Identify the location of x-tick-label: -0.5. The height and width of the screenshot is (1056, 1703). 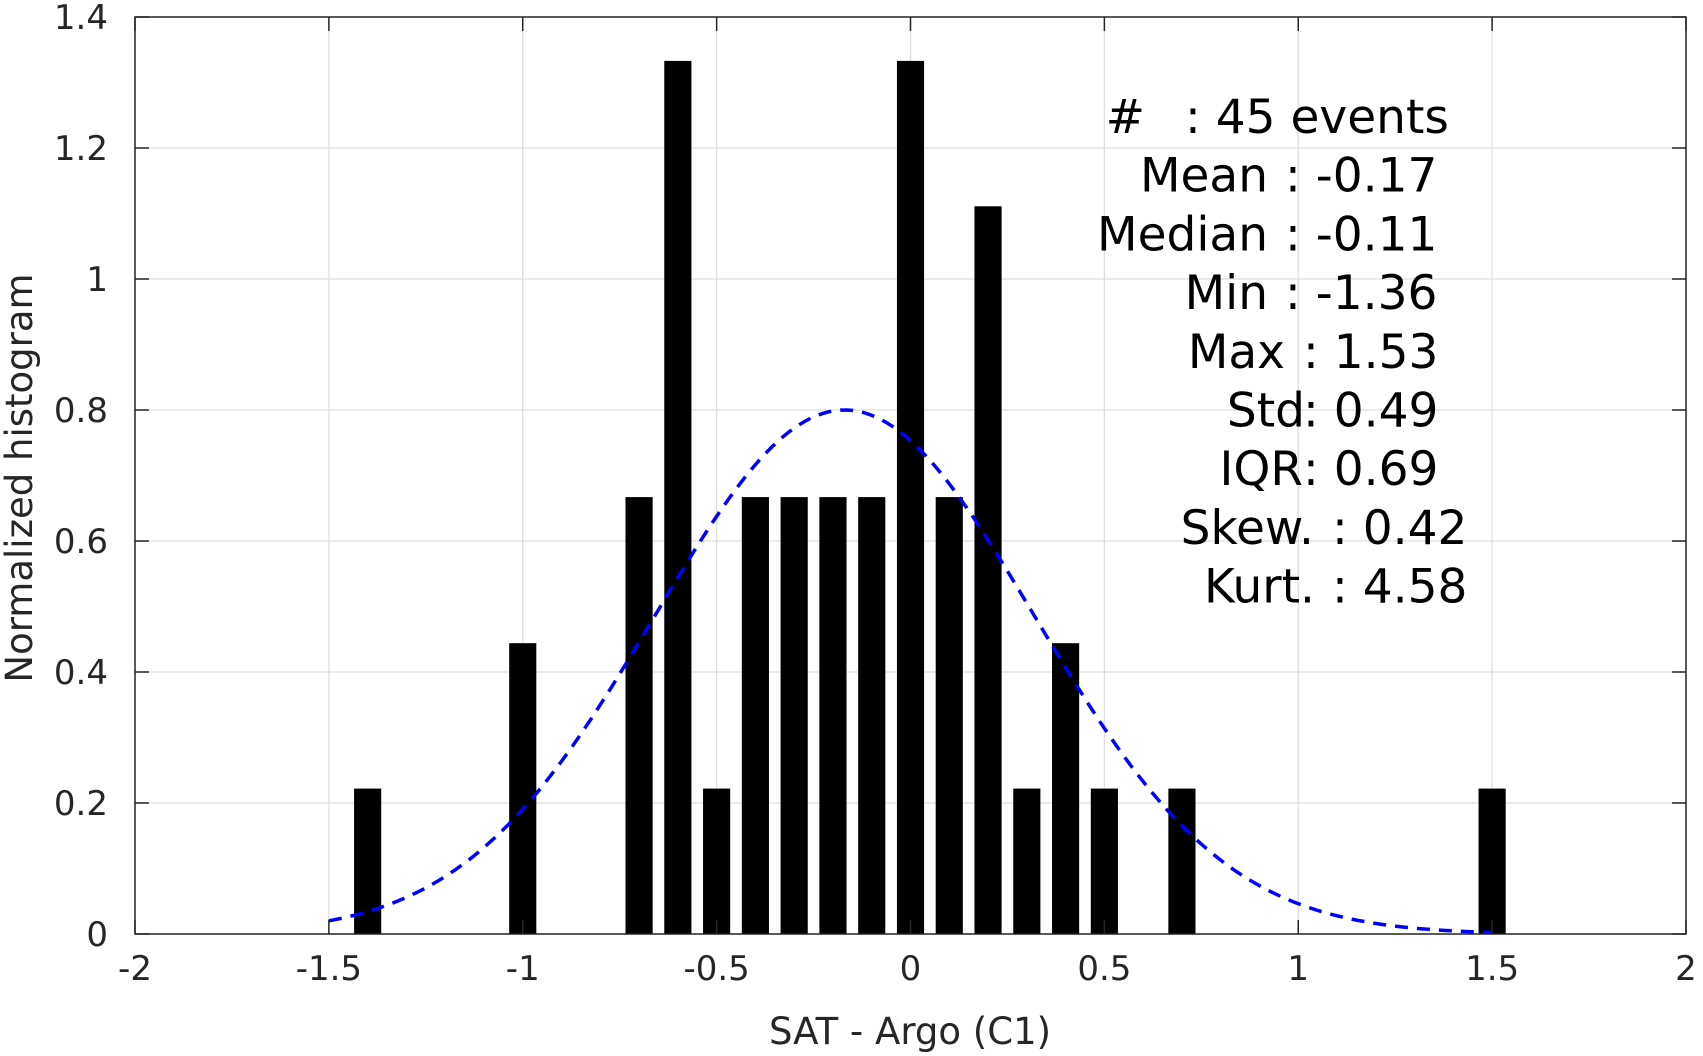
(716, 969).